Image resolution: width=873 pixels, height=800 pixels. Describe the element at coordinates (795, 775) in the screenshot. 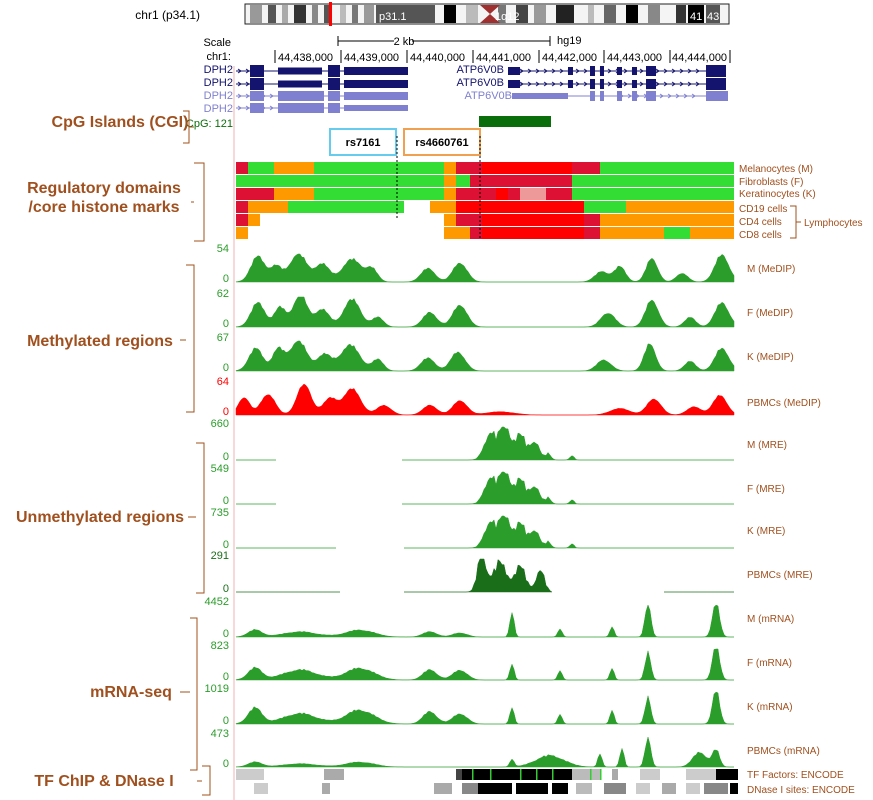

I see `track-label: TF Factors: ENCODE` at that location.